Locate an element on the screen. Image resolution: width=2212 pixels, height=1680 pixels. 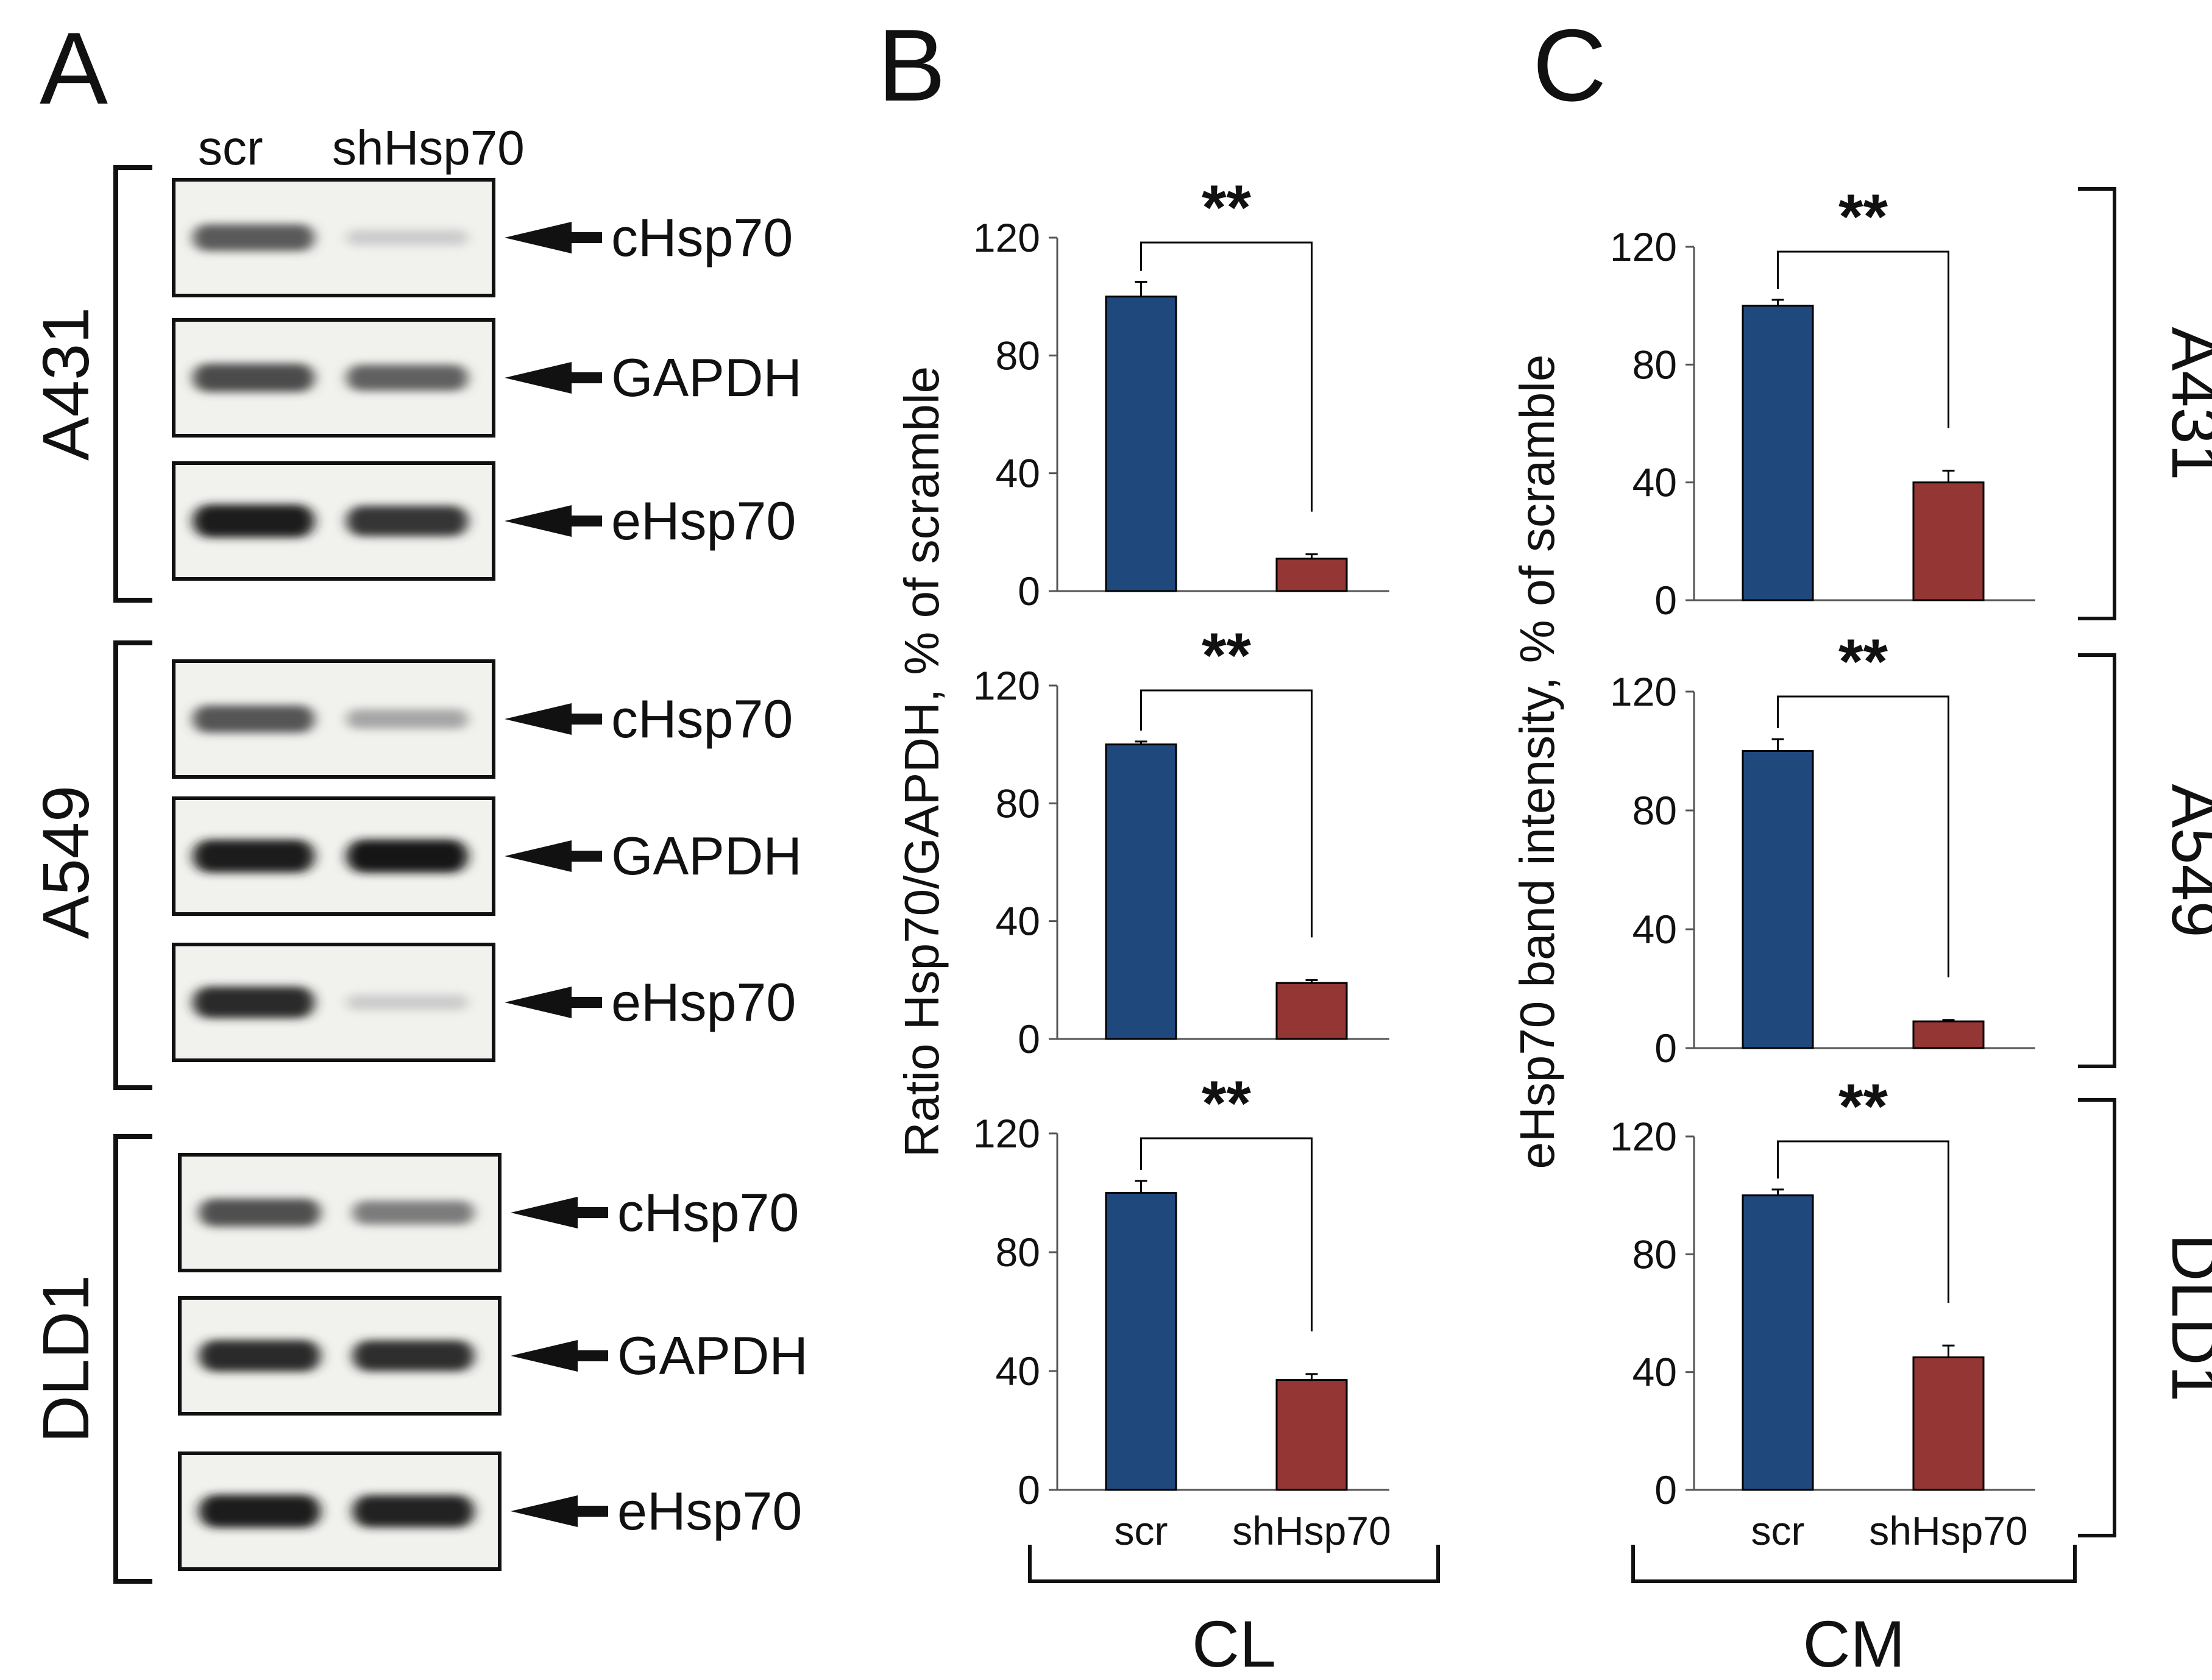
chart-c-a549: 0 40 80 120 ** is located at coordinates (1822, 849).